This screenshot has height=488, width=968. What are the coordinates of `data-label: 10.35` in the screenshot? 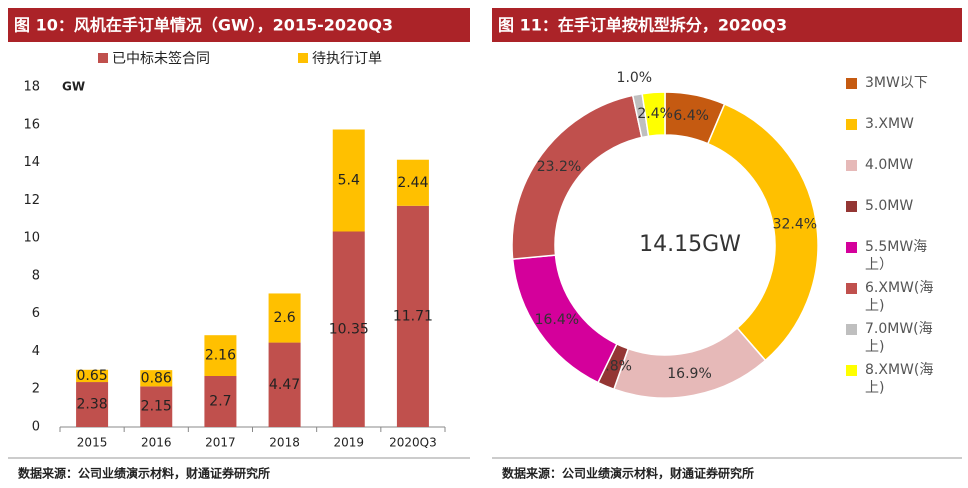 It's located at (349, 329).